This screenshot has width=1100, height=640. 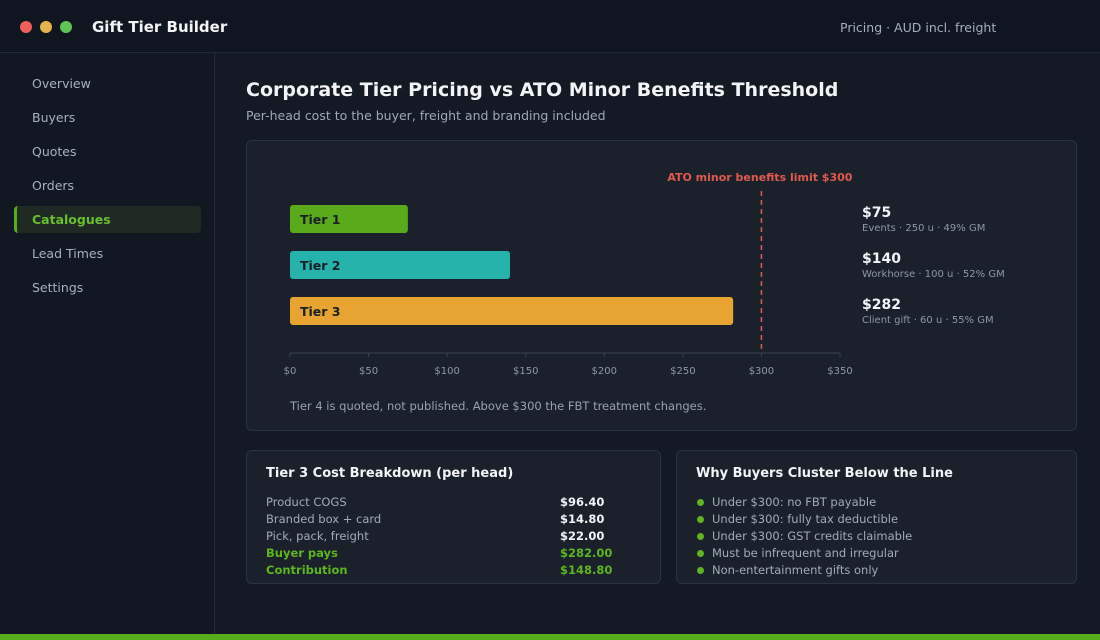 What do you see at coordinates (307, 570) in the screenshot?
I see `breakdown-contribution-label: Contribution` at bounding box center [307, 570].